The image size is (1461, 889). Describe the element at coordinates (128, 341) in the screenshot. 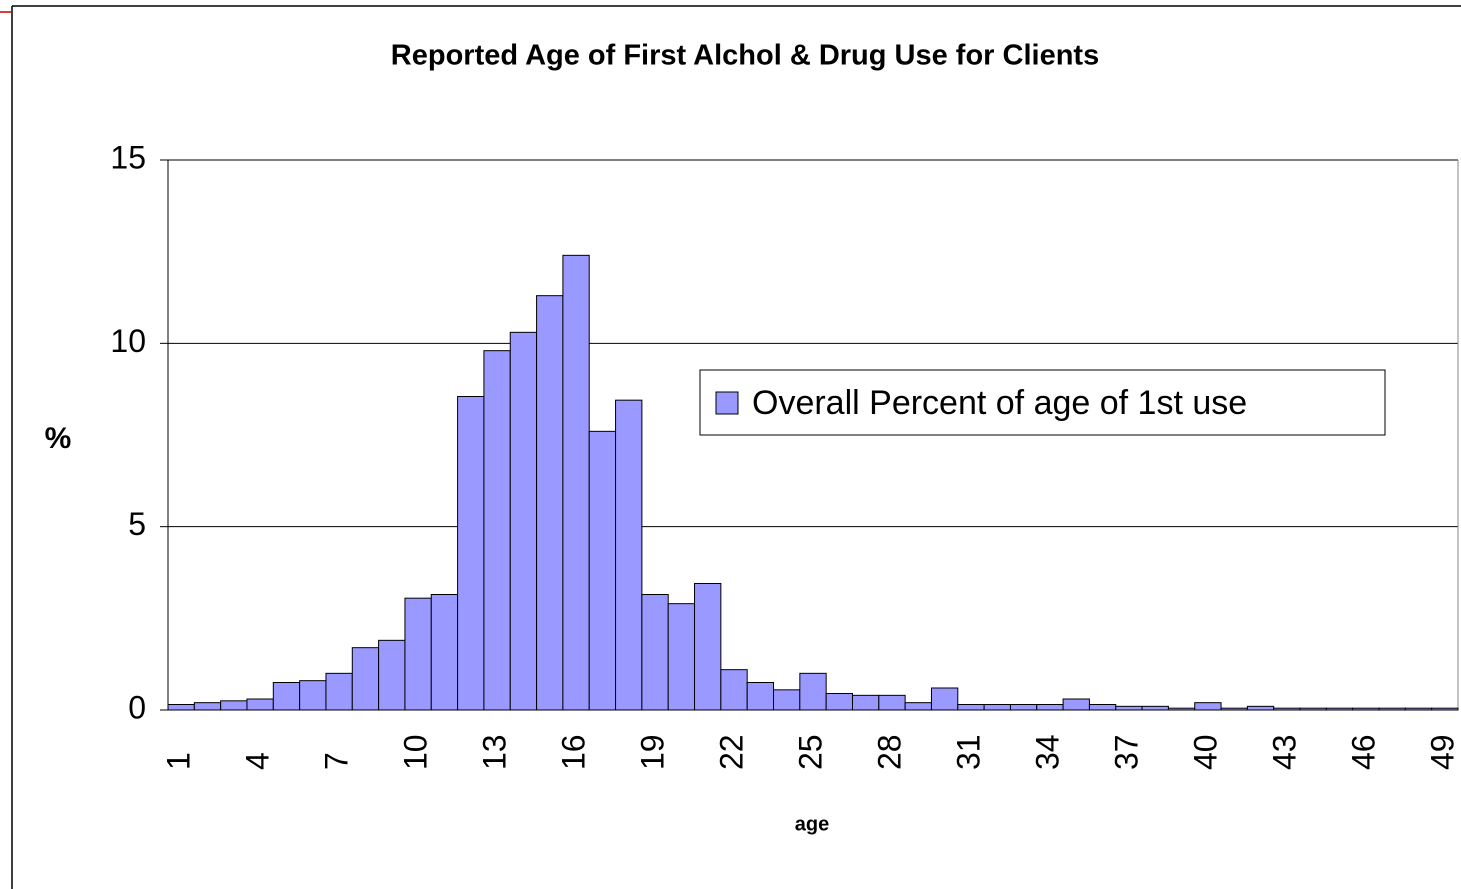

I see `y-tick-label: 10` at that location.